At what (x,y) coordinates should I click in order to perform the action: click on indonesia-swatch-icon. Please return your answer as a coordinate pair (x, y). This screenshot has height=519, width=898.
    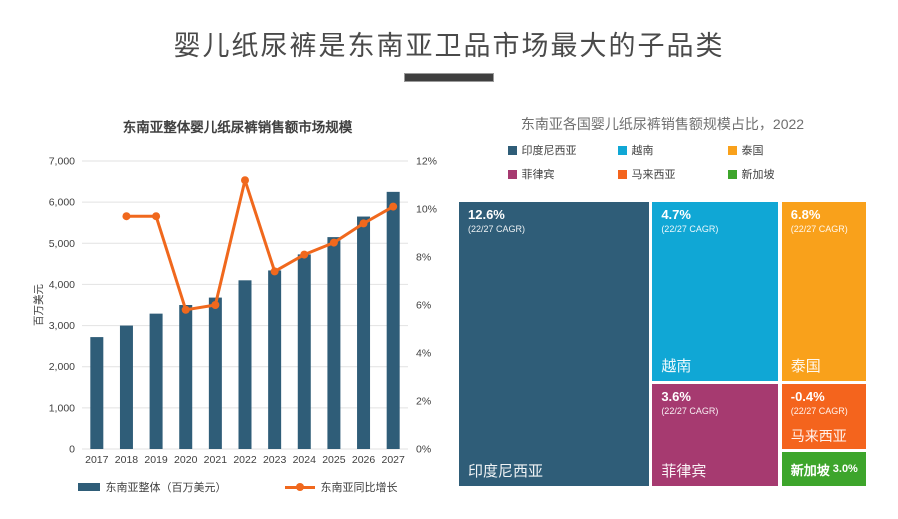
    Looking at the image, I should click on (512, 150).